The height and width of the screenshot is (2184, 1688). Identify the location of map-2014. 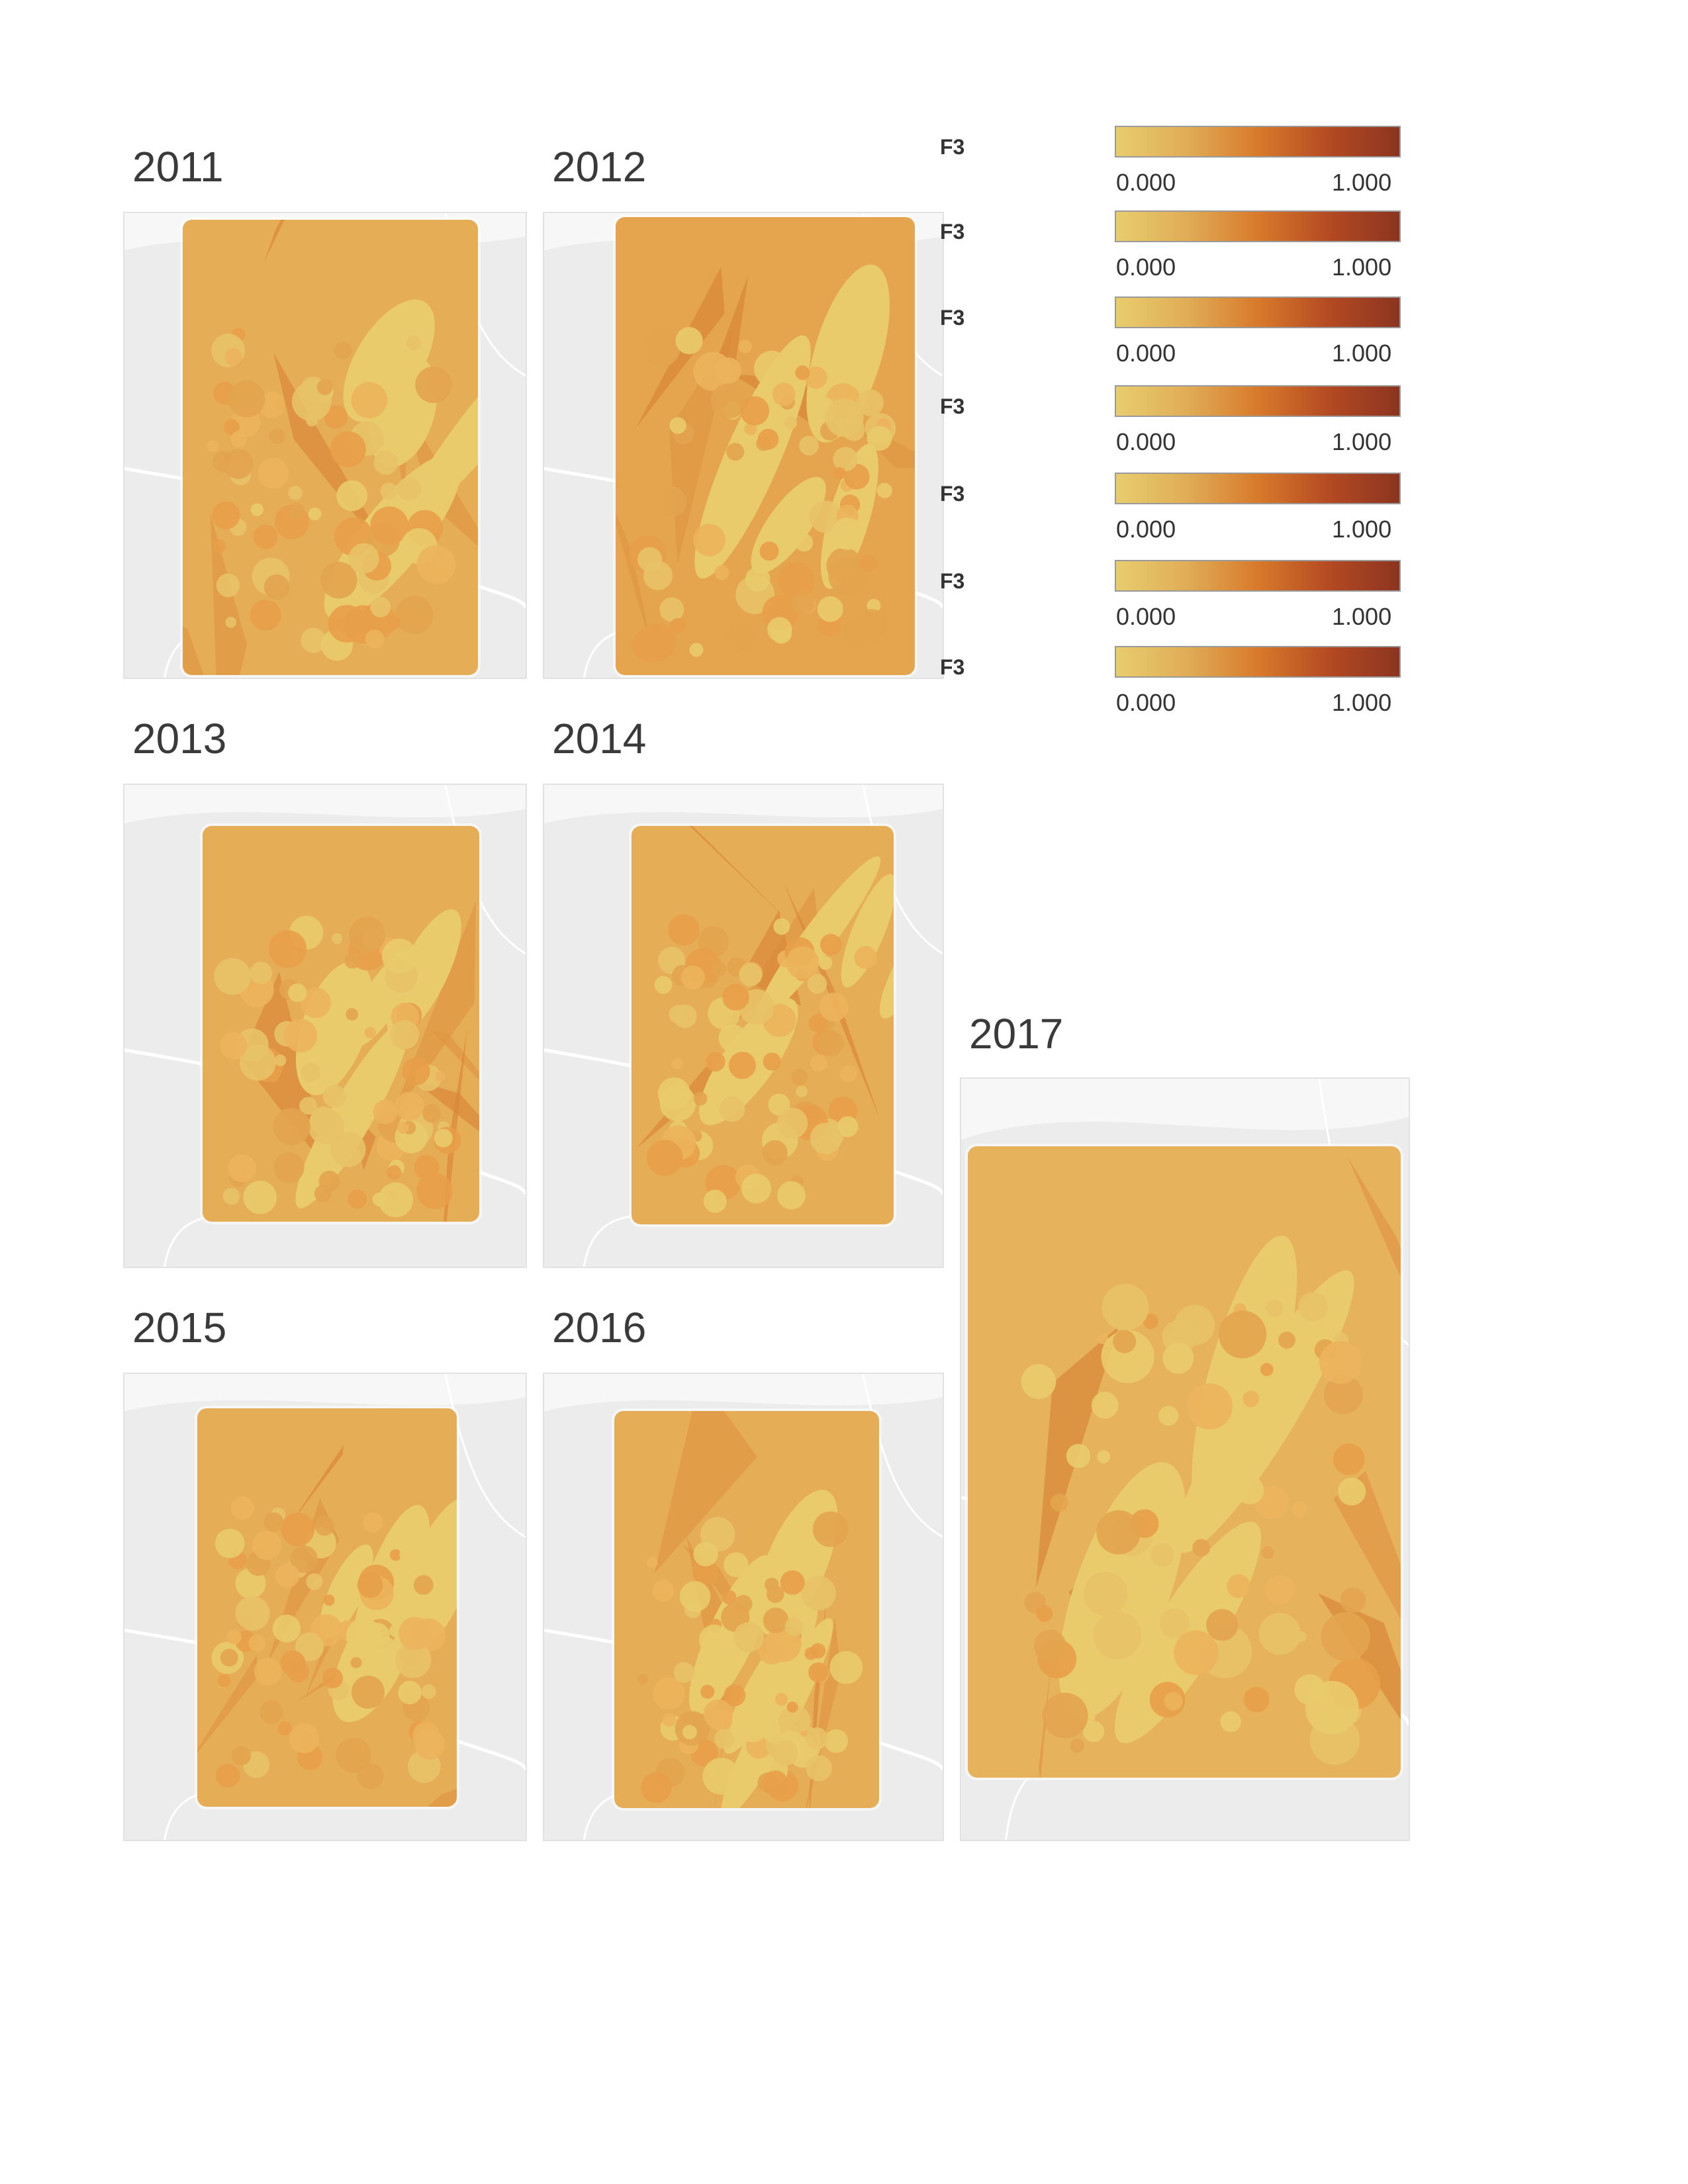
(743, 1026).